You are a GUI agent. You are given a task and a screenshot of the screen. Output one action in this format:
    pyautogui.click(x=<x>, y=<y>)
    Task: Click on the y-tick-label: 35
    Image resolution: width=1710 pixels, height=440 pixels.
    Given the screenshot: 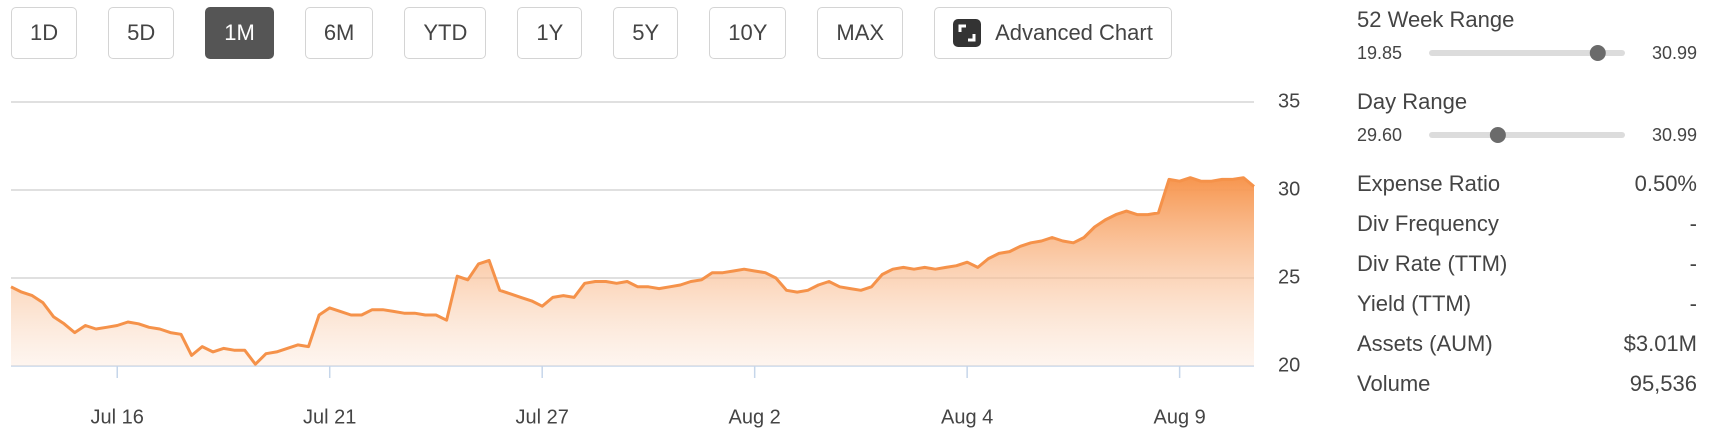 What is the action you would take?
    pyautogui.click(x=1289, y=101)
    